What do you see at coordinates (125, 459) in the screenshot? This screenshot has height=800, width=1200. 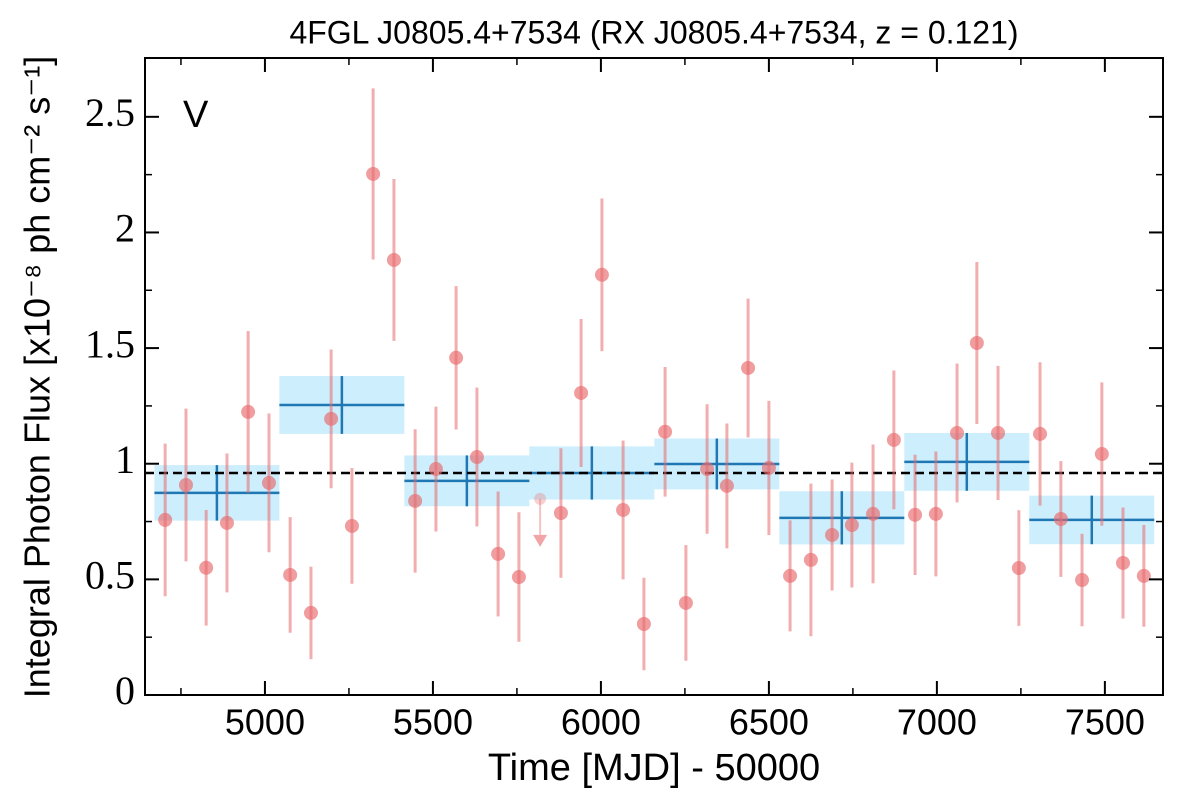 I see `y-tick-label: 1` at bounding box center [125, 459].